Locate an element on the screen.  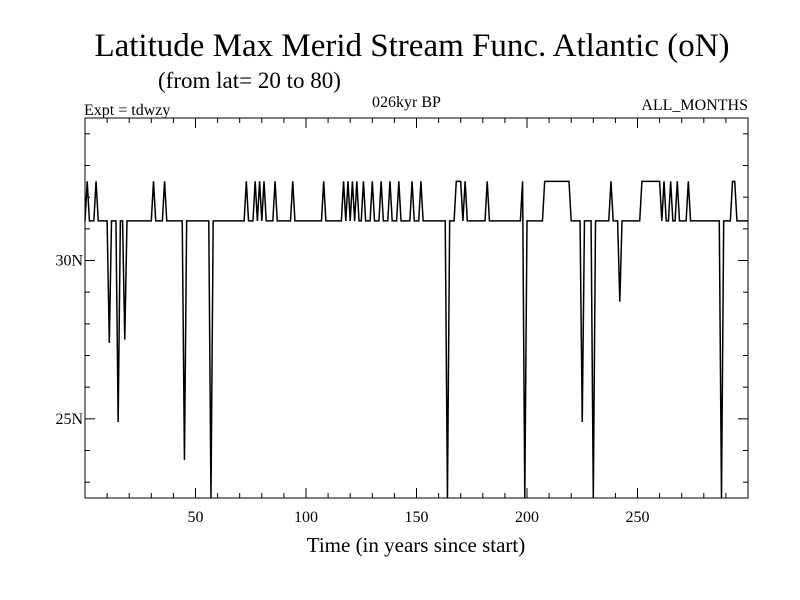
x-tick-label: 100 is located at coordinates (306, 517).